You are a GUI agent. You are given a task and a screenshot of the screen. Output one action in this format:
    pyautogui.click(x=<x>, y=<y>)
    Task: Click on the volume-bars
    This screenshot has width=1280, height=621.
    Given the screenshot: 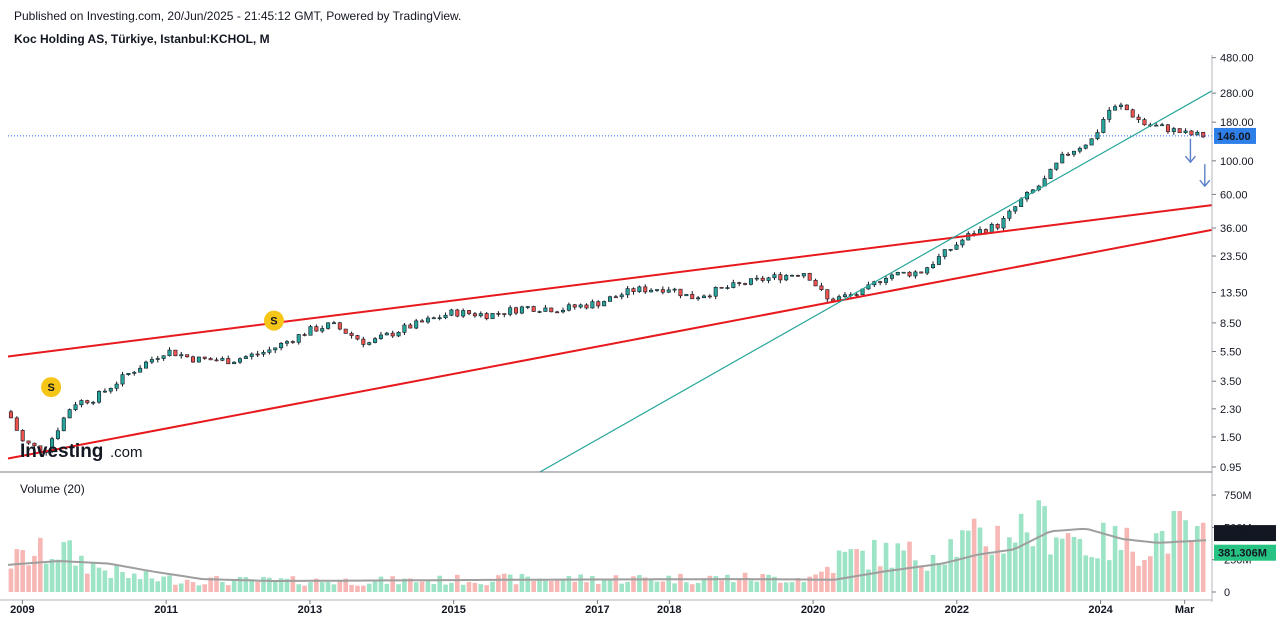 What is the action you would take?
    pyautogui.click(x=607, y=546)
    